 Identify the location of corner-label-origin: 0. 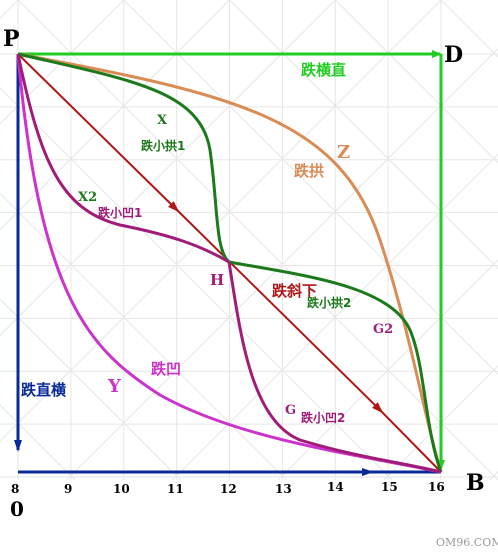
(17, 509).